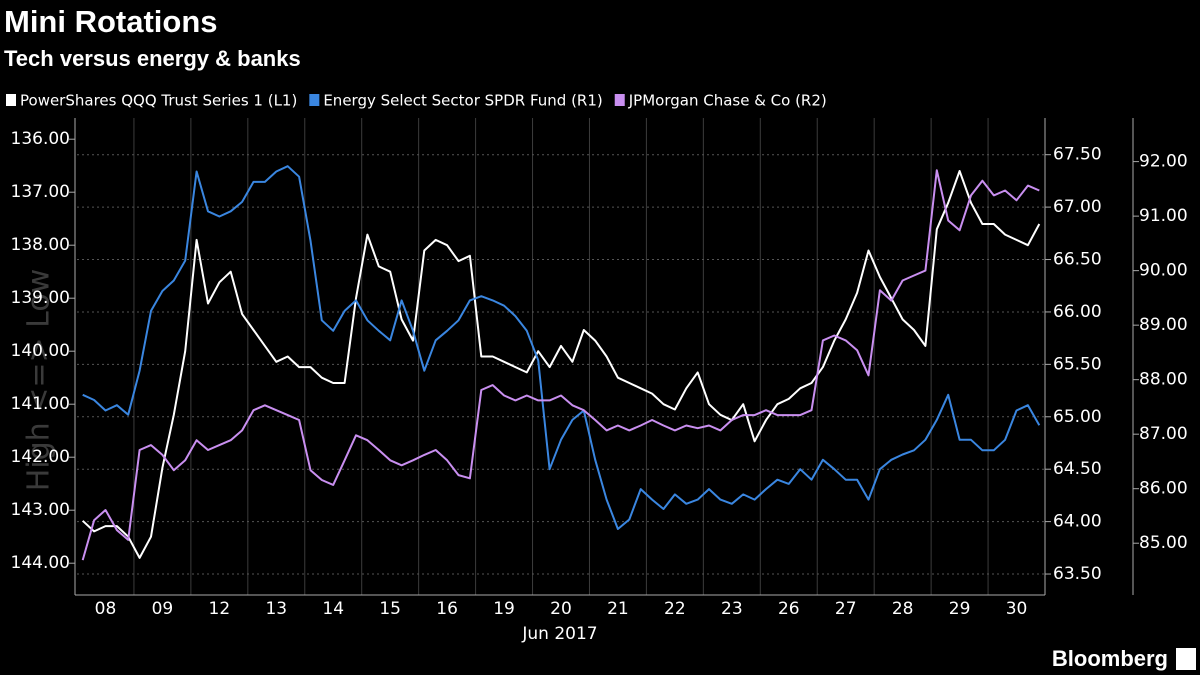 This screenshot has height=675, width=1200. Describe the element at coordinates (1077, 417) in the screenshot. I see `y2-tick-label: 65.00` at that location.